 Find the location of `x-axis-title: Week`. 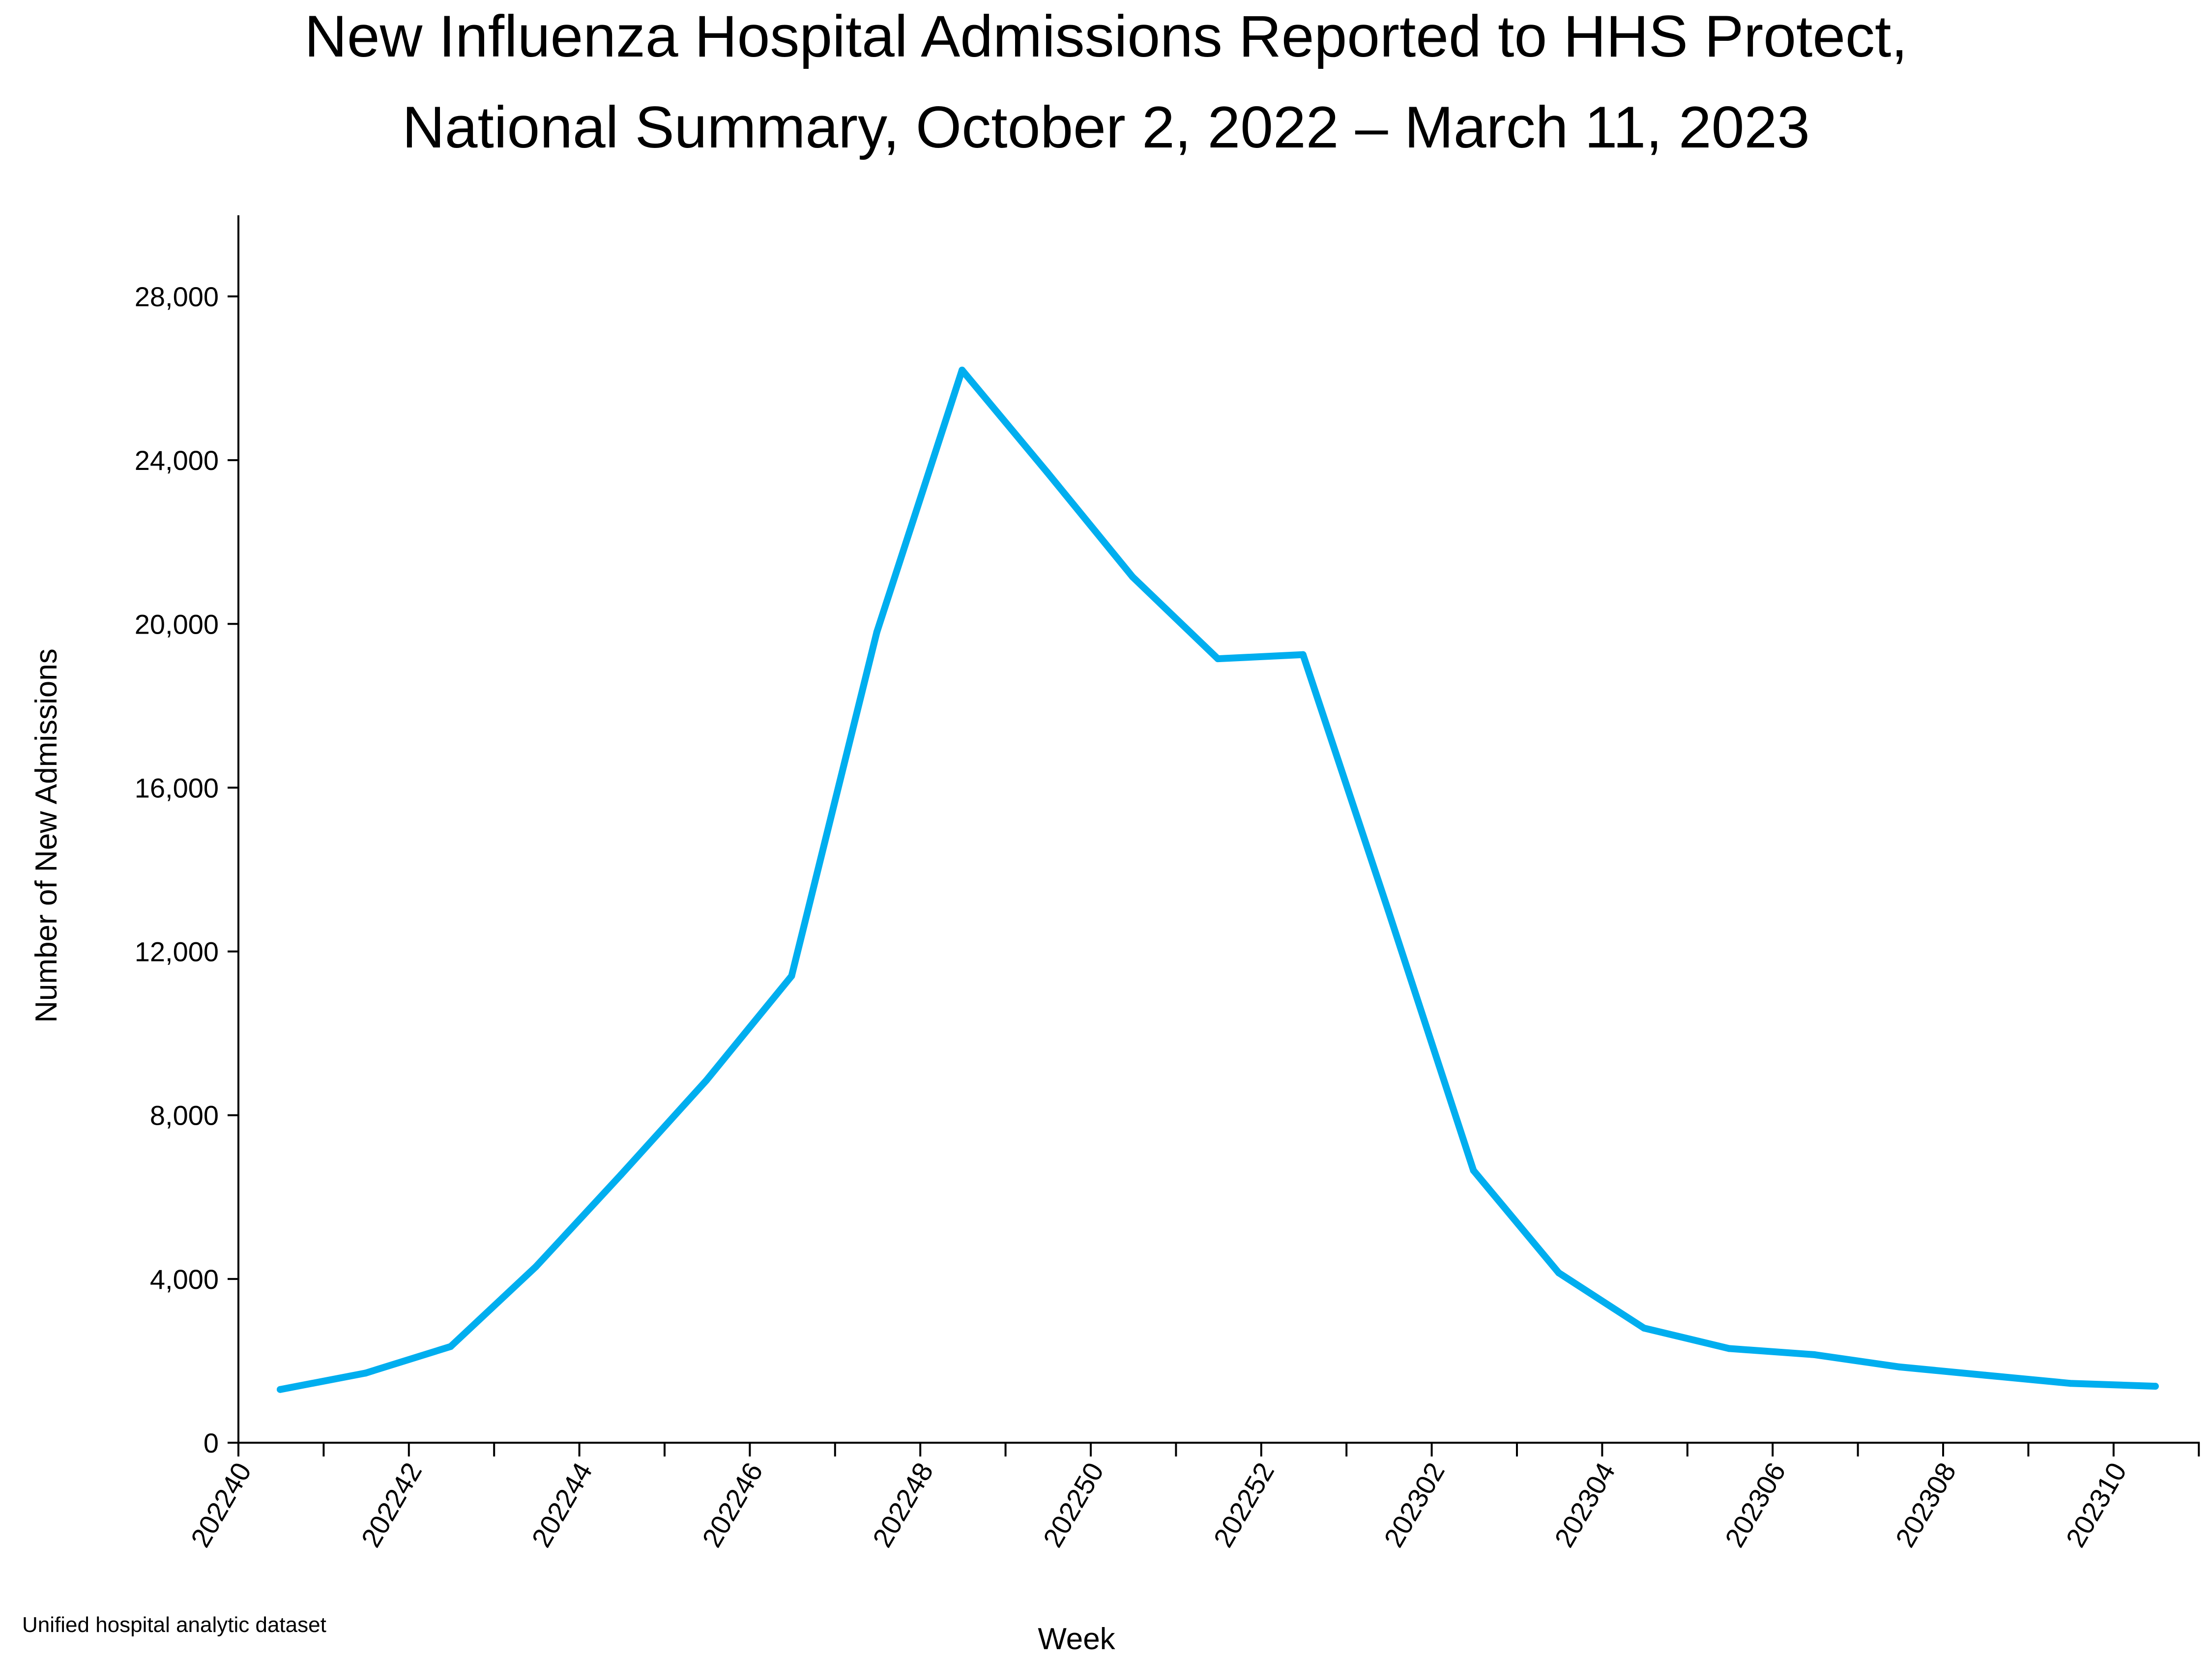

x-axis-title: Week is located at coordinates (1076, 1639).